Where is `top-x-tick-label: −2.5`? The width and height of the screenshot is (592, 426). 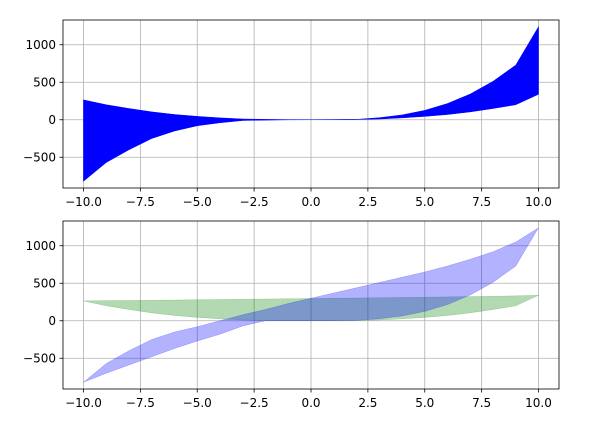
top-x-tick-label: −2.5 is located at coordinates (254, 202).